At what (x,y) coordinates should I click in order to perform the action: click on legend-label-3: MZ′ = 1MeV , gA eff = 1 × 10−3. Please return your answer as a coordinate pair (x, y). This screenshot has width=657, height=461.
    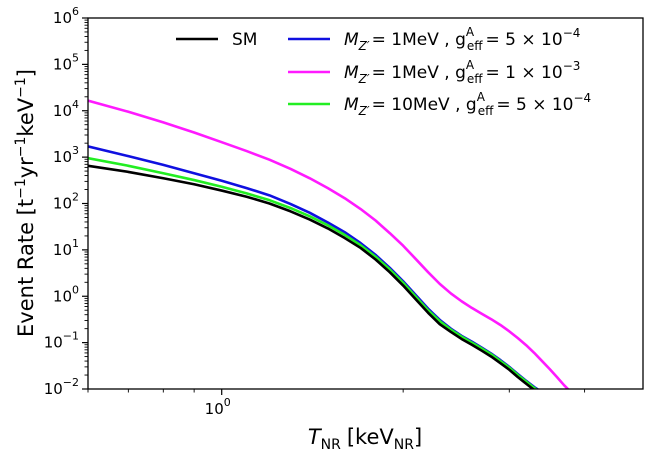
    Looking at the image, I should click on (462, 72).